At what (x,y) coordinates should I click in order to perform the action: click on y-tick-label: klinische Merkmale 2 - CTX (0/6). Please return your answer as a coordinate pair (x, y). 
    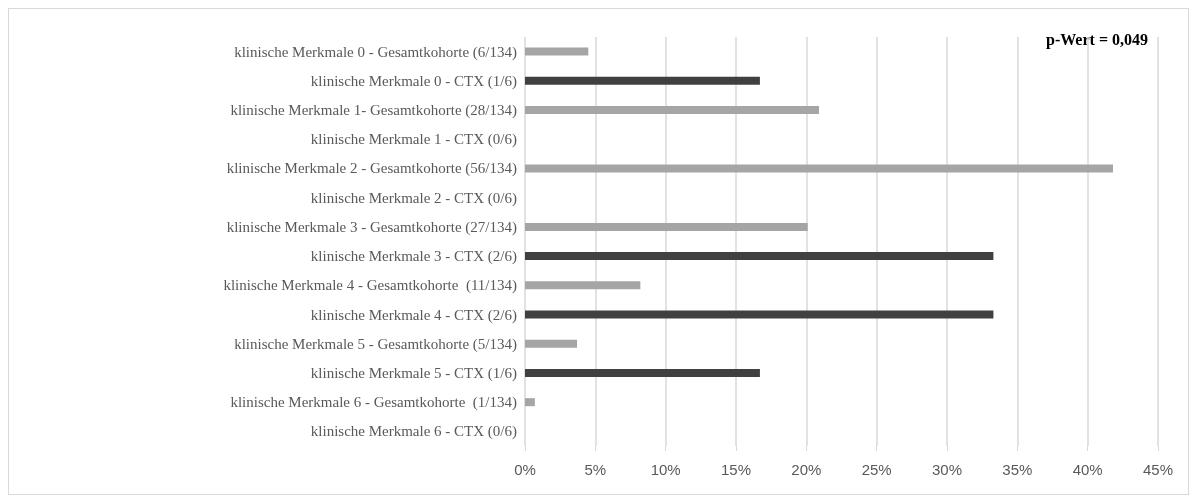
    Looking at the image, I should click on (413, 198).